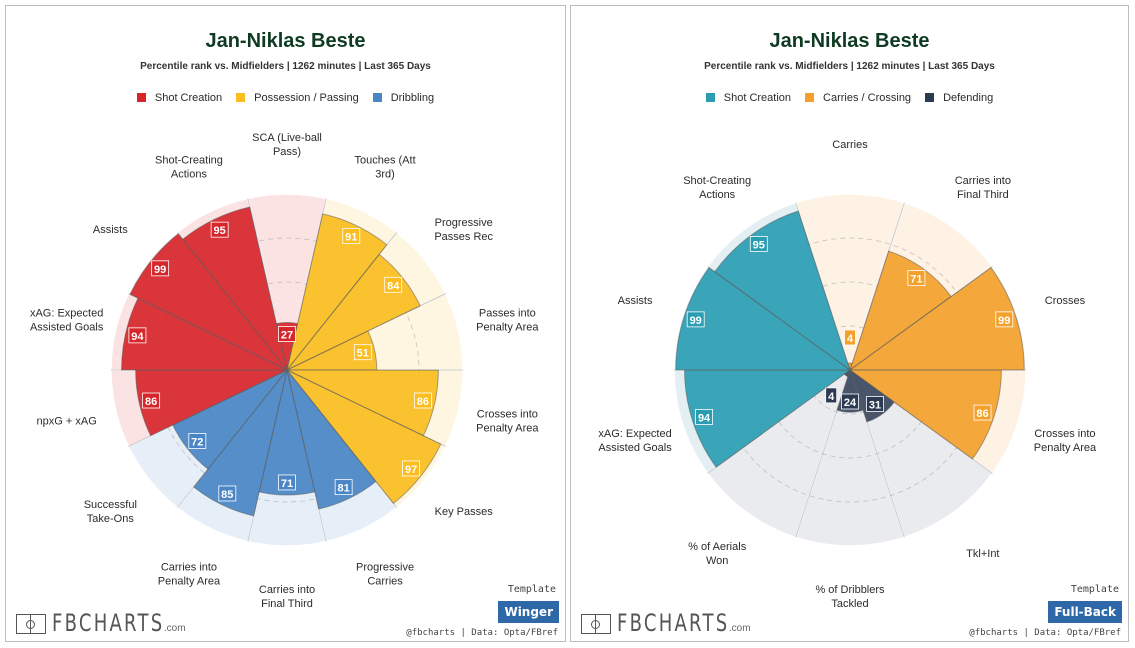 This screenshot has width=1135, height=648. I want to click on category-label: Successful Take-Ons, so click(110, 512).